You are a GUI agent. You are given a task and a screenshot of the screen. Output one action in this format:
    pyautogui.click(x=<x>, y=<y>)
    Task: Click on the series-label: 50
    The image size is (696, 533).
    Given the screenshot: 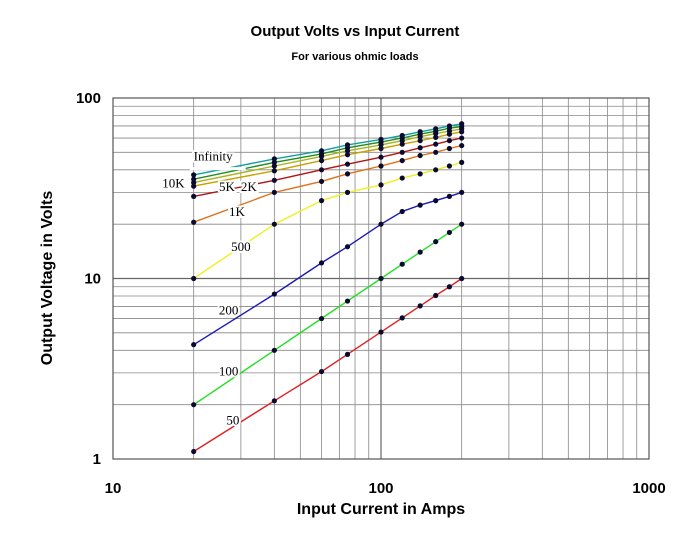 What is the action you would take?
    pyautogui.click(x=232, y=420)
    